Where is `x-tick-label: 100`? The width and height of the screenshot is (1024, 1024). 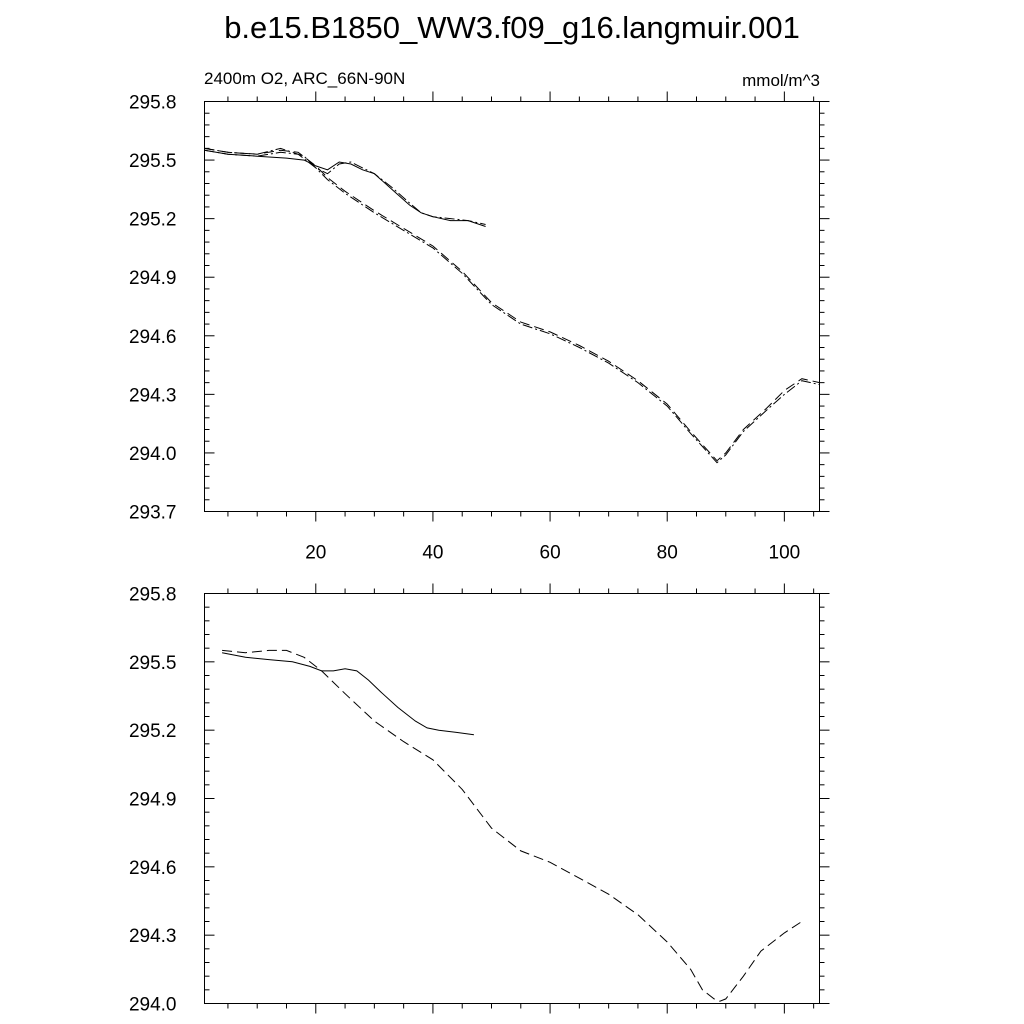 x-tick-label: 100 is located at coordinates (785, 553).